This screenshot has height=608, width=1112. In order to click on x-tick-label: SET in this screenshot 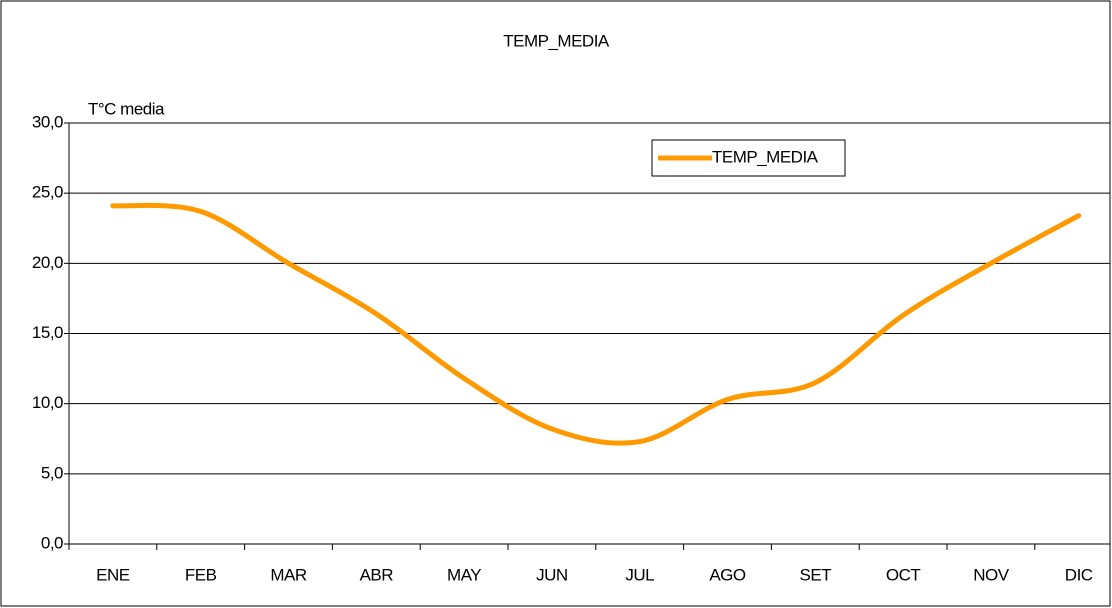, I will do `click(816, 574)`.